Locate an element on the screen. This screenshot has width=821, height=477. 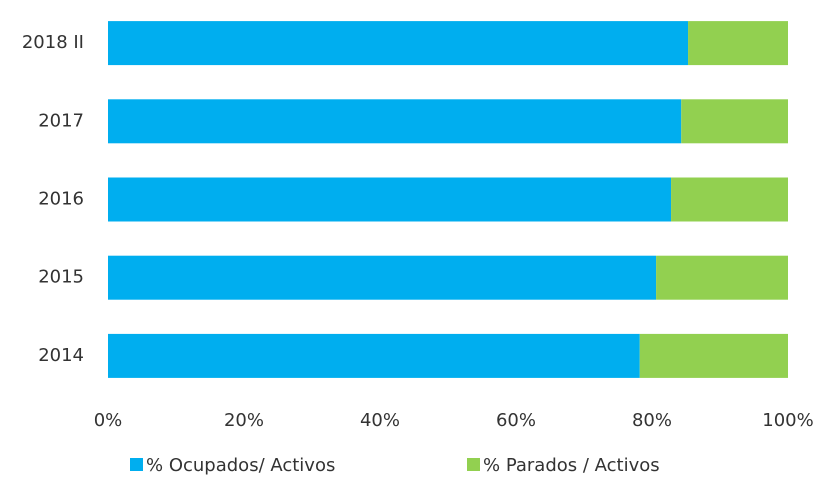
x-tick-label: 80% is located at coordinates (652, 420).